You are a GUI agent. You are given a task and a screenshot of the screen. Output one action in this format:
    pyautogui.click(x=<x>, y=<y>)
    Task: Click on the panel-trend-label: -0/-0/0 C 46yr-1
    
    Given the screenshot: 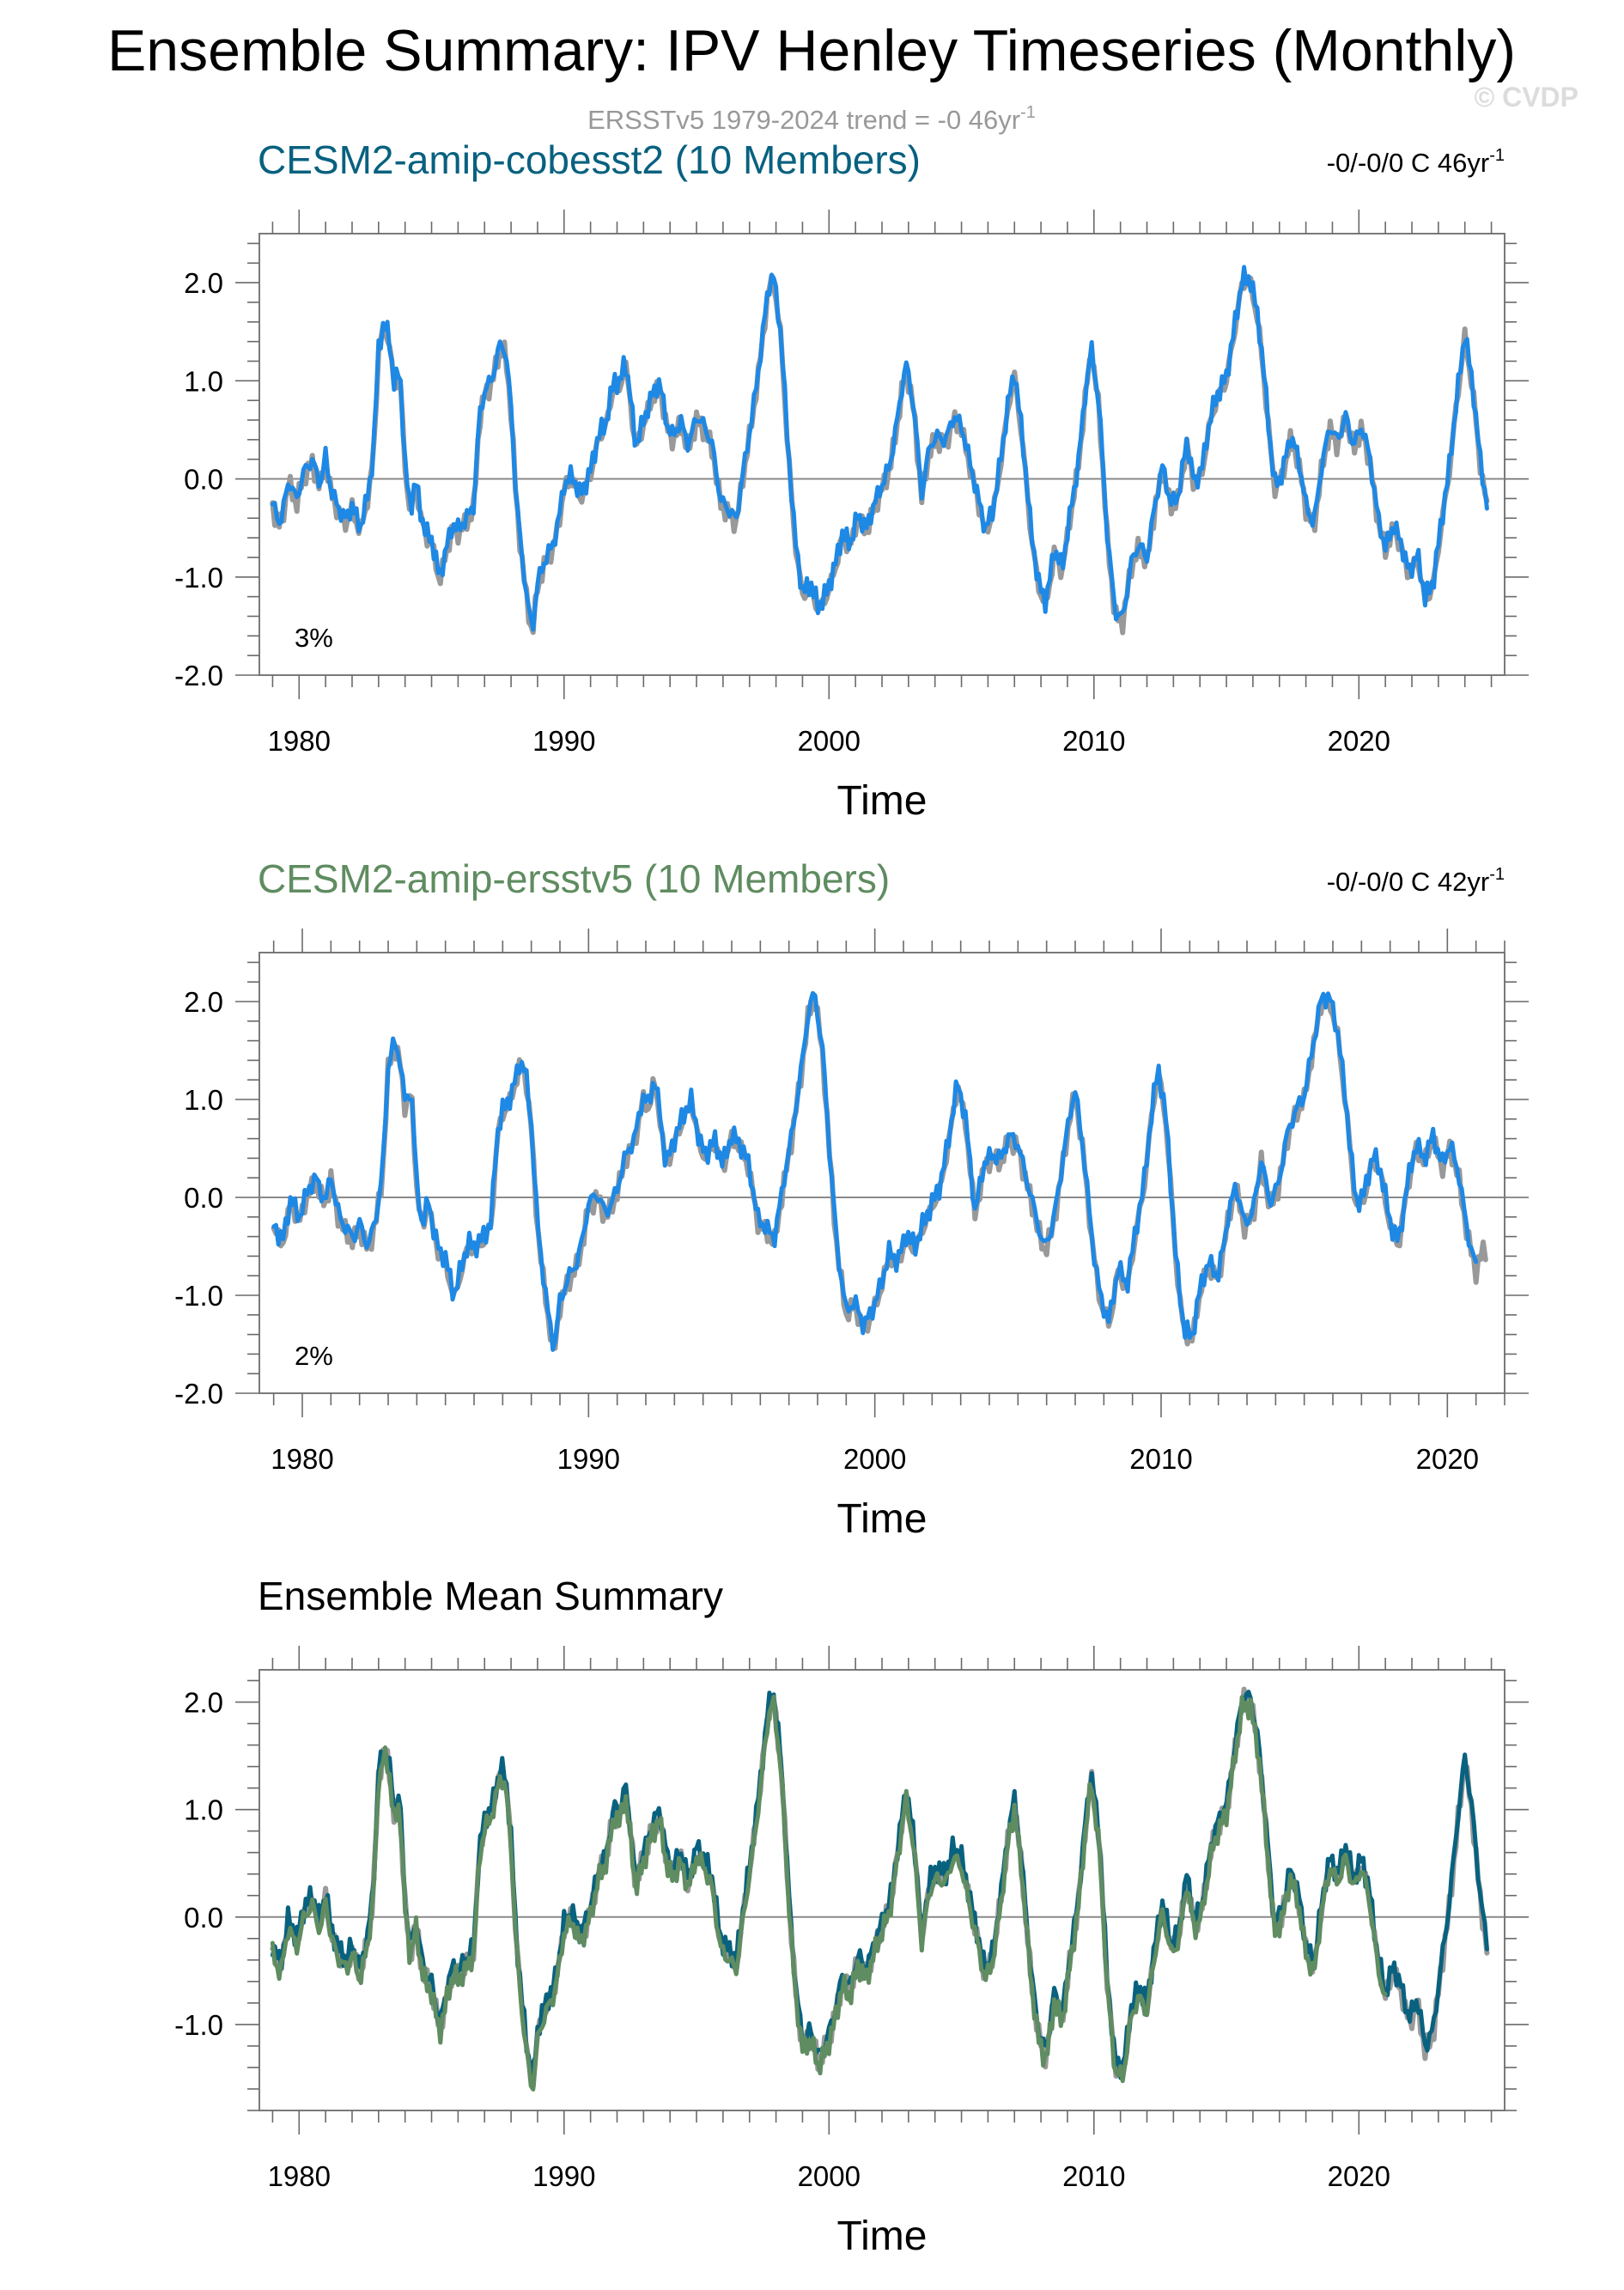 What is the action you would take?
    pyautogui.click(x=1416, y=162)
    